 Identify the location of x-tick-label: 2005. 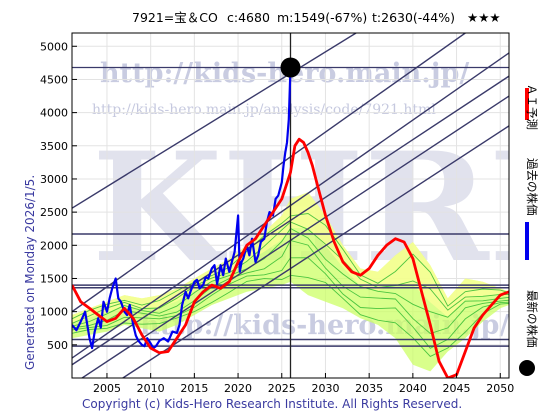
(107, 388).